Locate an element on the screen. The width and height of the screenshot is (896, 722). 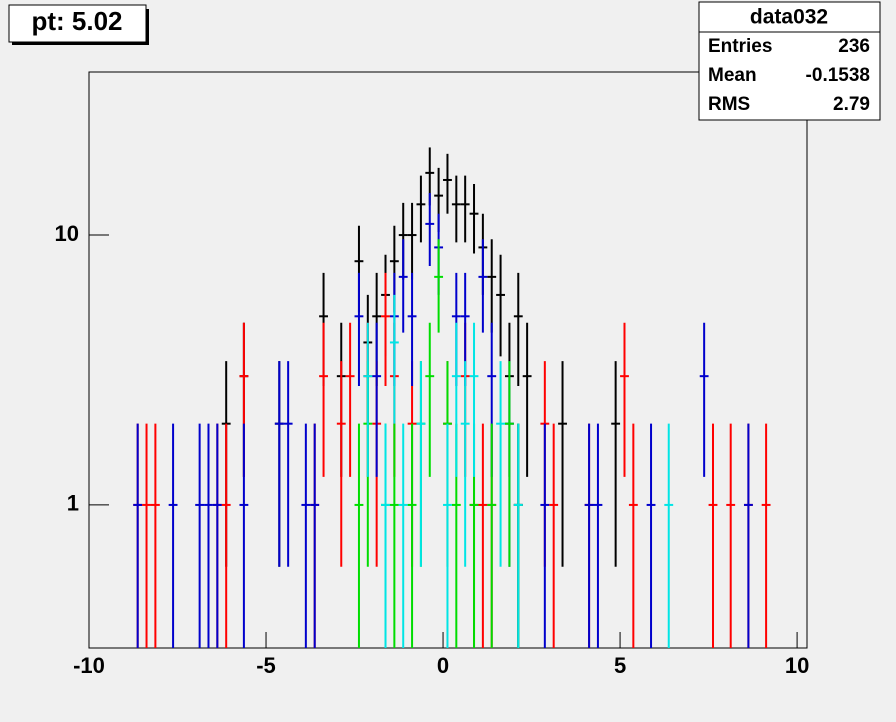
x-tick-label: -10 is located at coordinates (89, 665).